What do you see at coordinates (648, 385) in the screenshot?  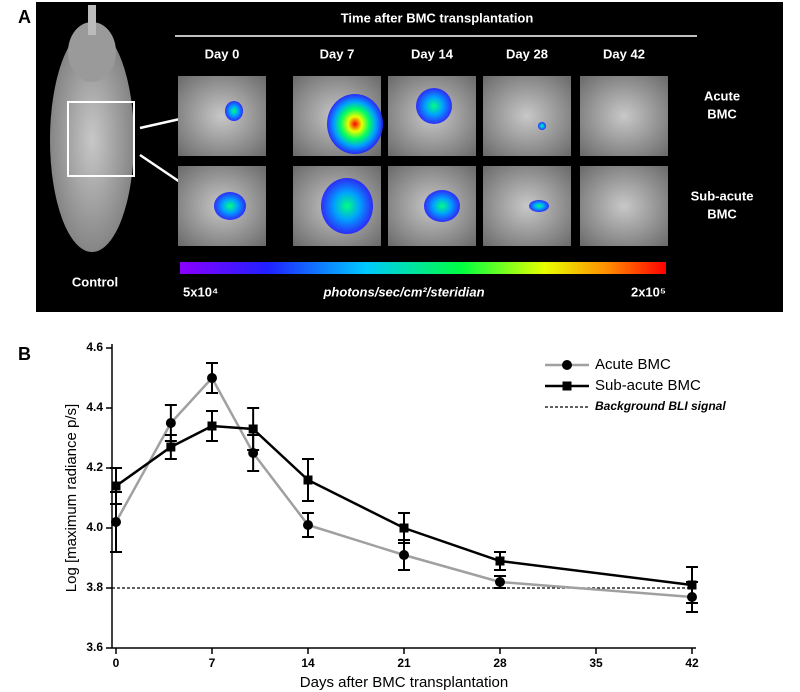 I see `legend-label: Sub-acute BMC` at bounding box center [648, 385].